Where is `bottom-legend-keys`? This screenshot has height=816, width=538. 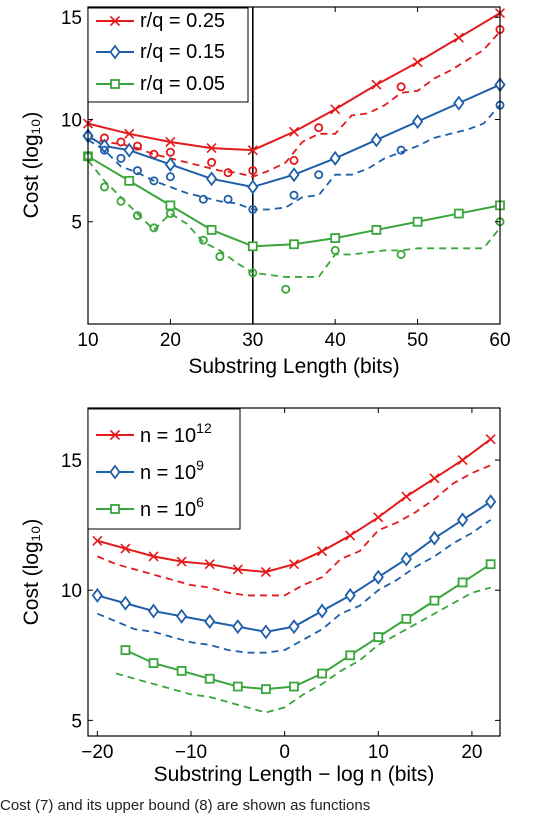 bottom-legend-keys is located at coordinates (115, 471).